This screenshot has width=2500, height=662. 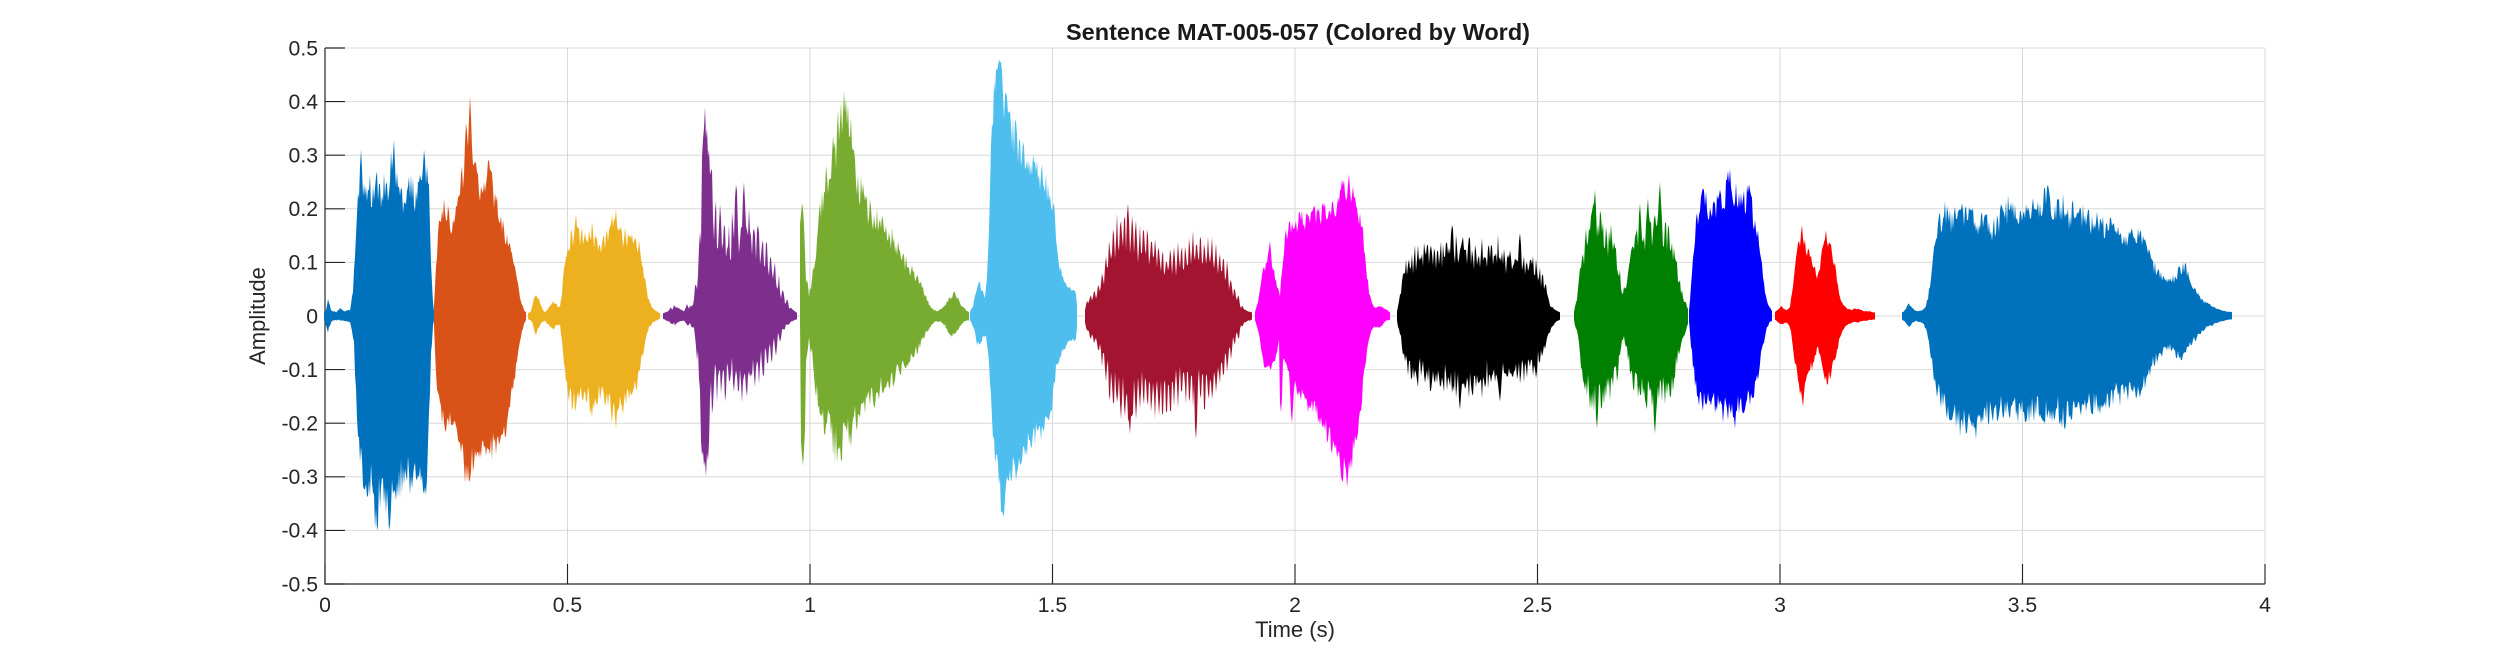 What do you see at coordinates (303, 263) in the screenshot?
I see `svg-text: 0.1` at bounding box center [303, 263].